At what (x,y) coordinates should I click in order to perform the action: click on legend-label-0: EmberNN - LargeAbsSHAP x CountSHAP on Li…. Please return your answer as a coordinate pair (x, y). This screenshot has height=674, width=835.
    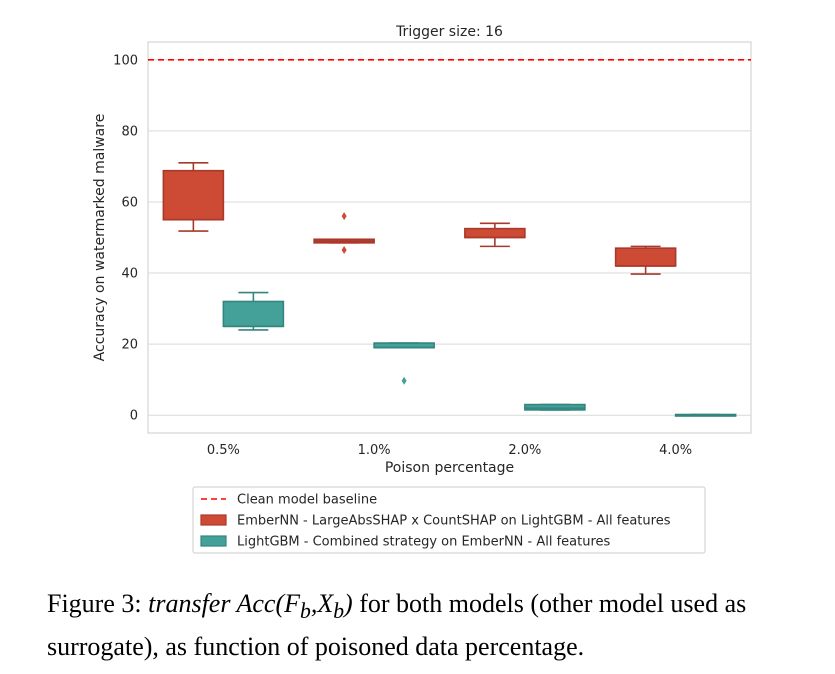
    Looking at the image, I should click on (454, 521).